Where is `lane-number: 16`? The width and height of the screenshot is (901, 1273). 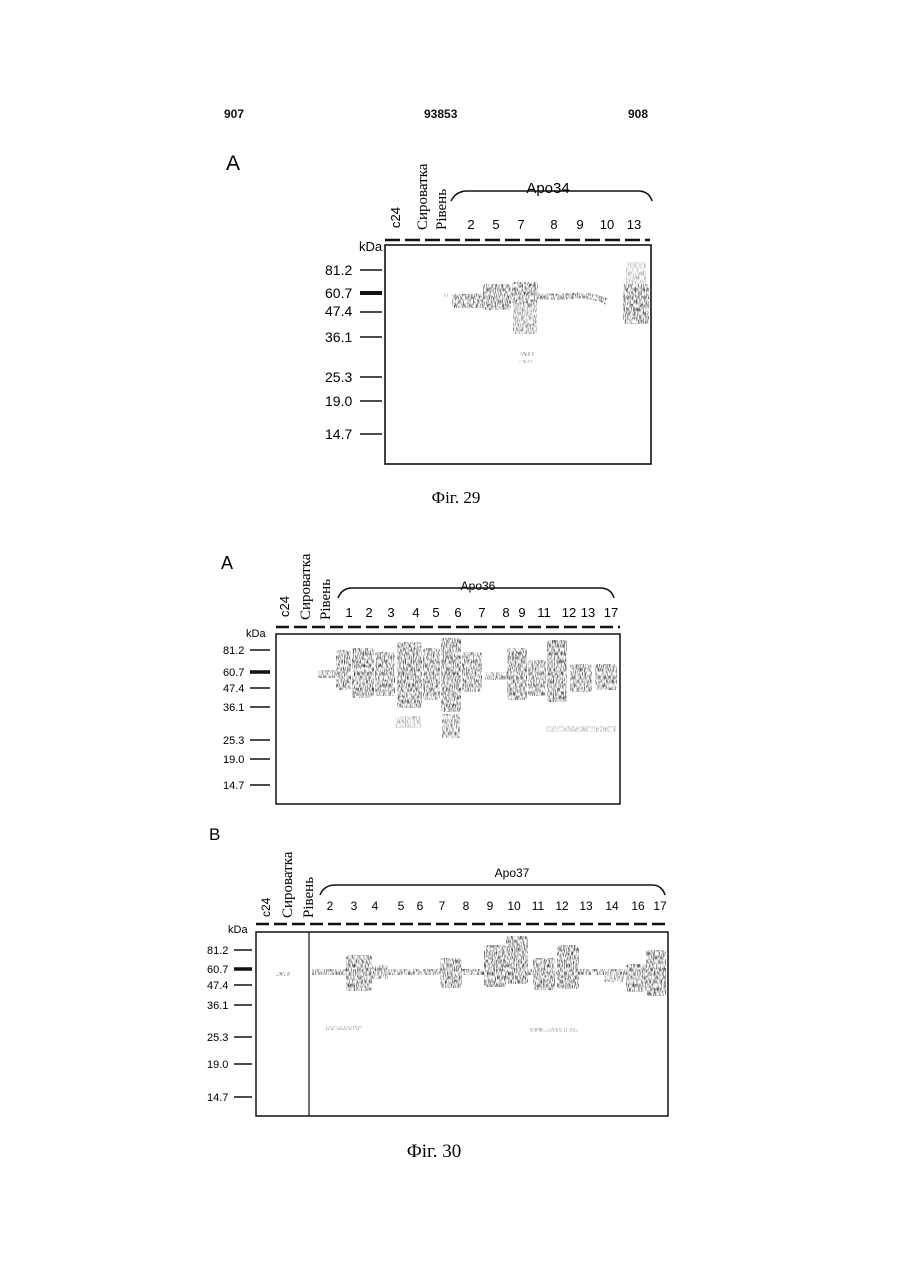 lane-number: 16 is located at coordinates (638, 906).